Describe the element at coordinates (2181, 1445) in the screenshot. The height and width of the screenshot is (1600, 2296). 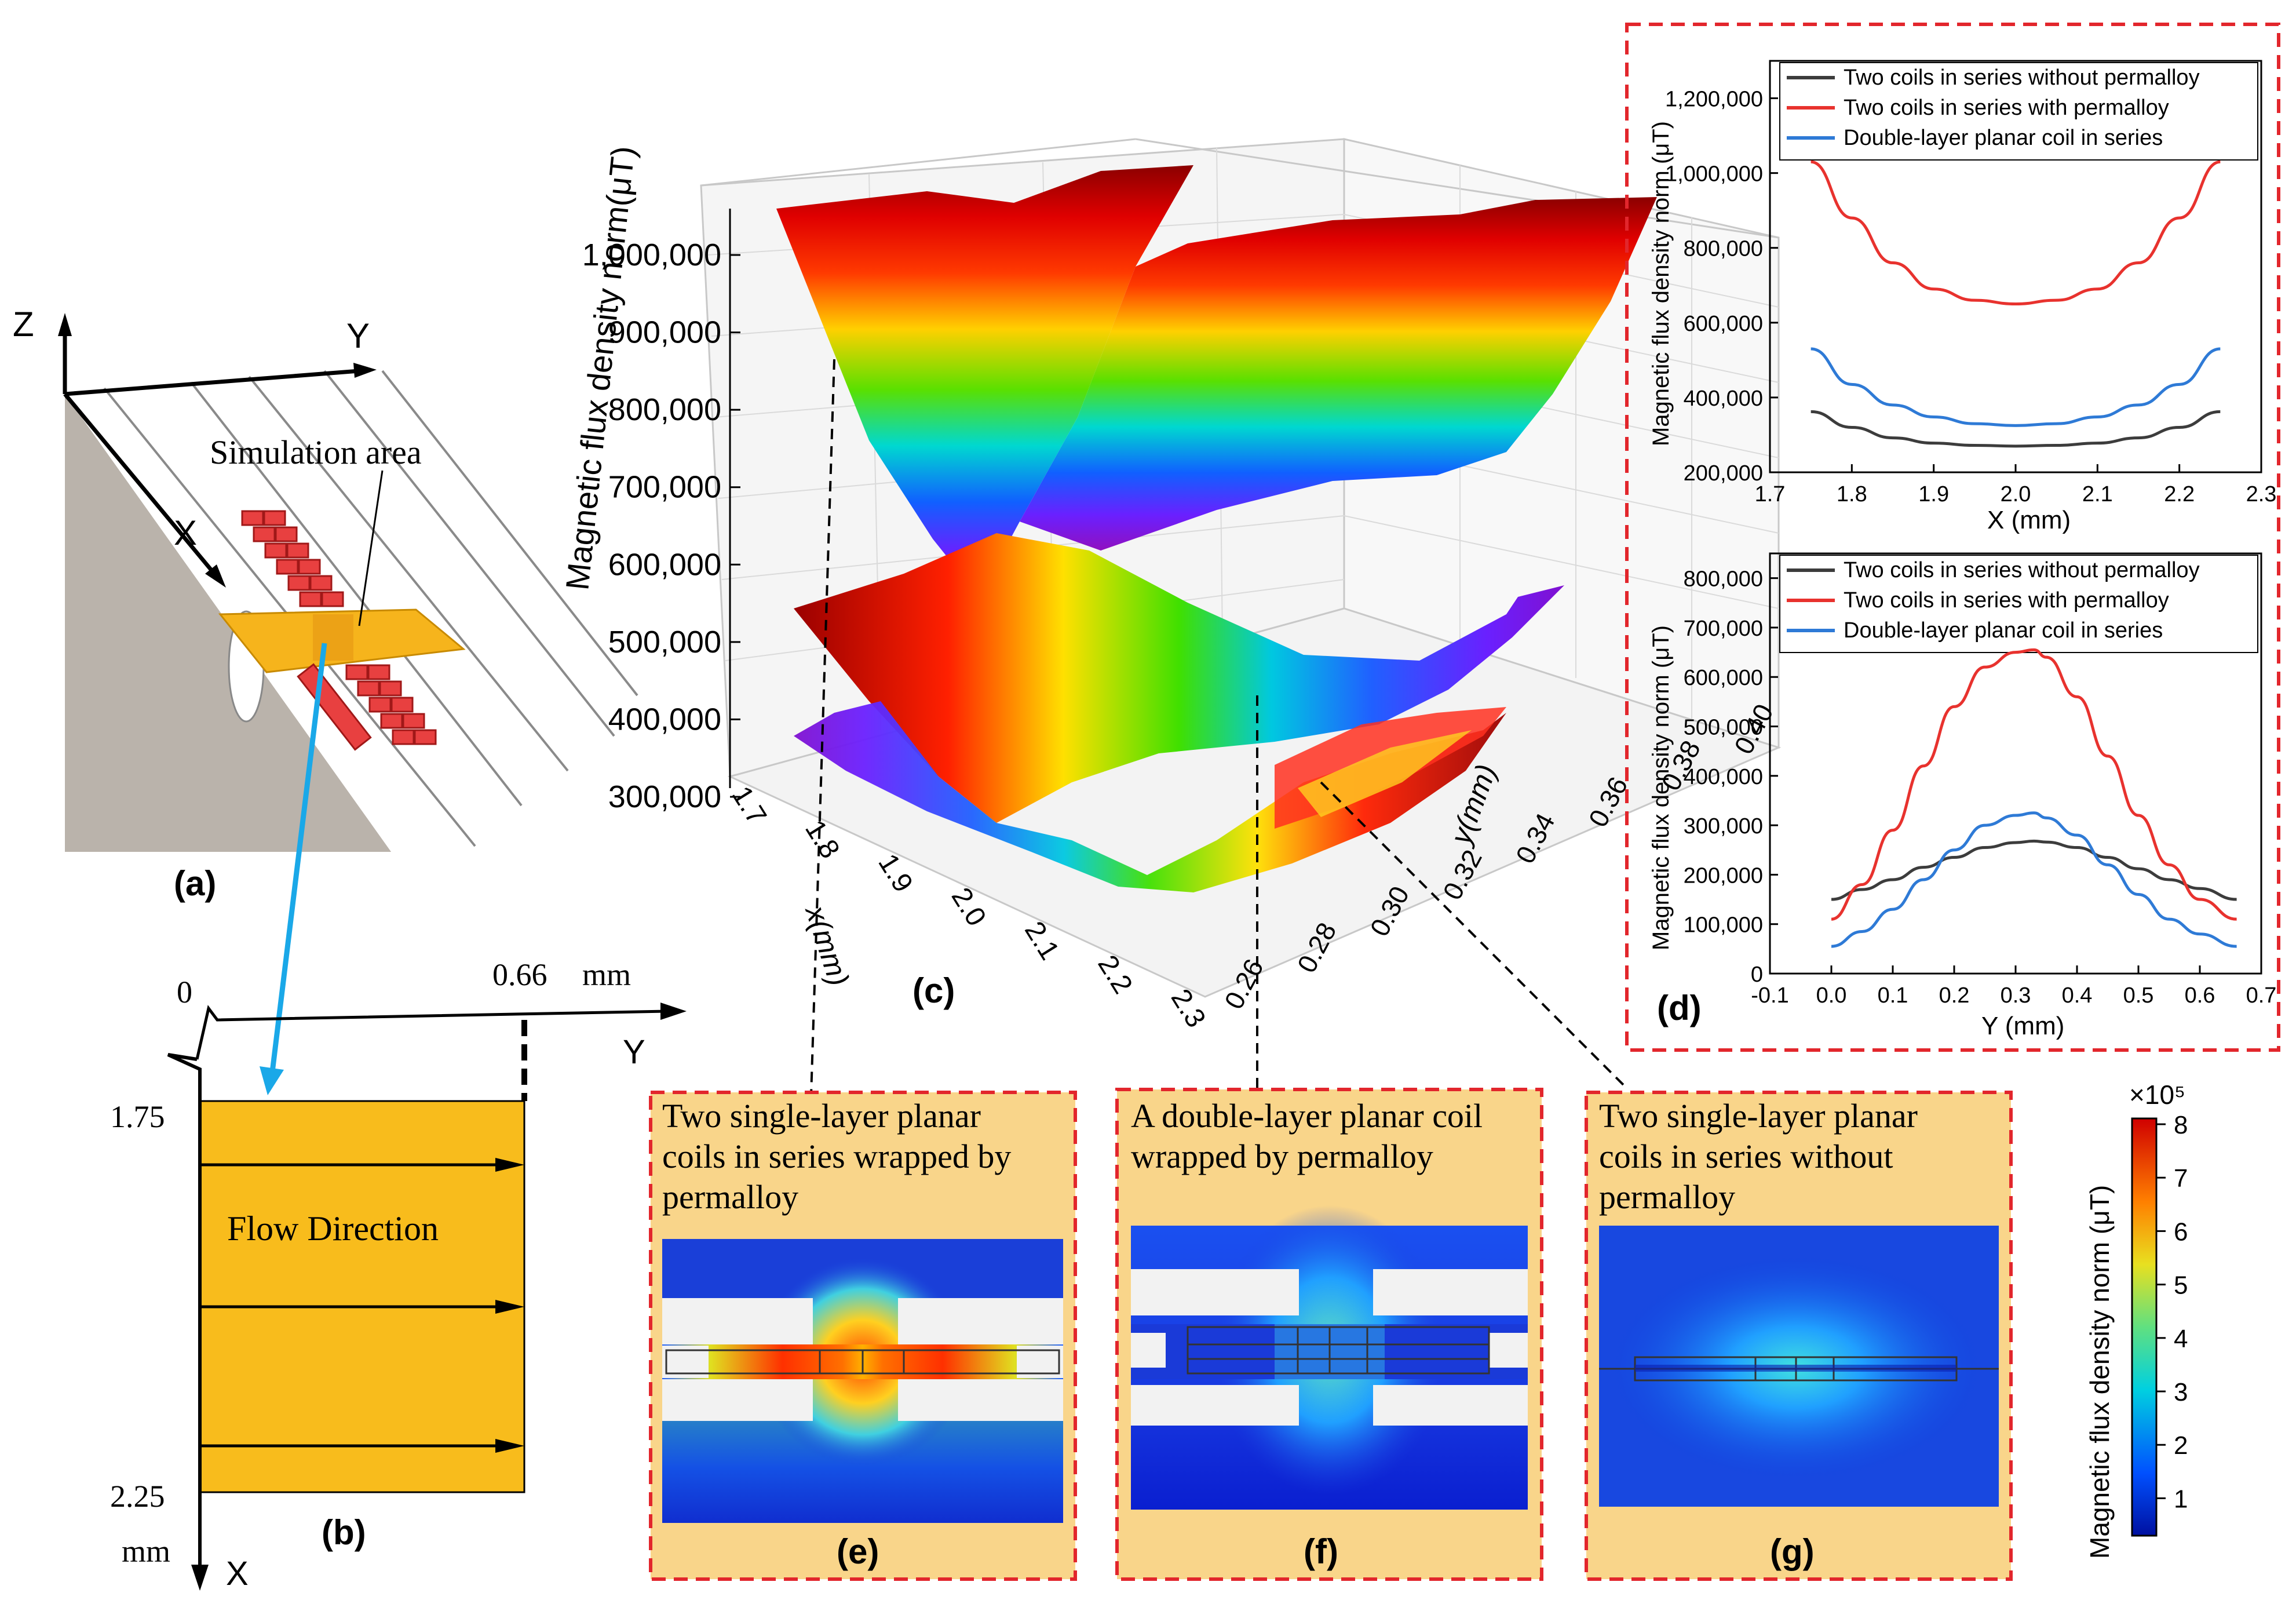
I see `colorbar-tick-label: 2` at that location.